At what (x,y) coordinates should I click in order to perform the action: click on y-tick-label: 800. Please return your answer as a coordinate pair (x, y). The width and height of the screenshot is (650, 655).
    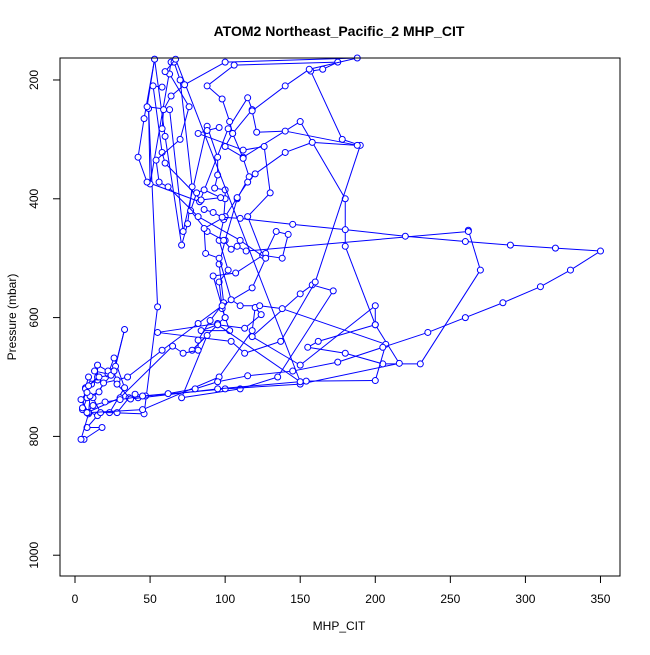
    Looking at the image, I should click on (34, 436).